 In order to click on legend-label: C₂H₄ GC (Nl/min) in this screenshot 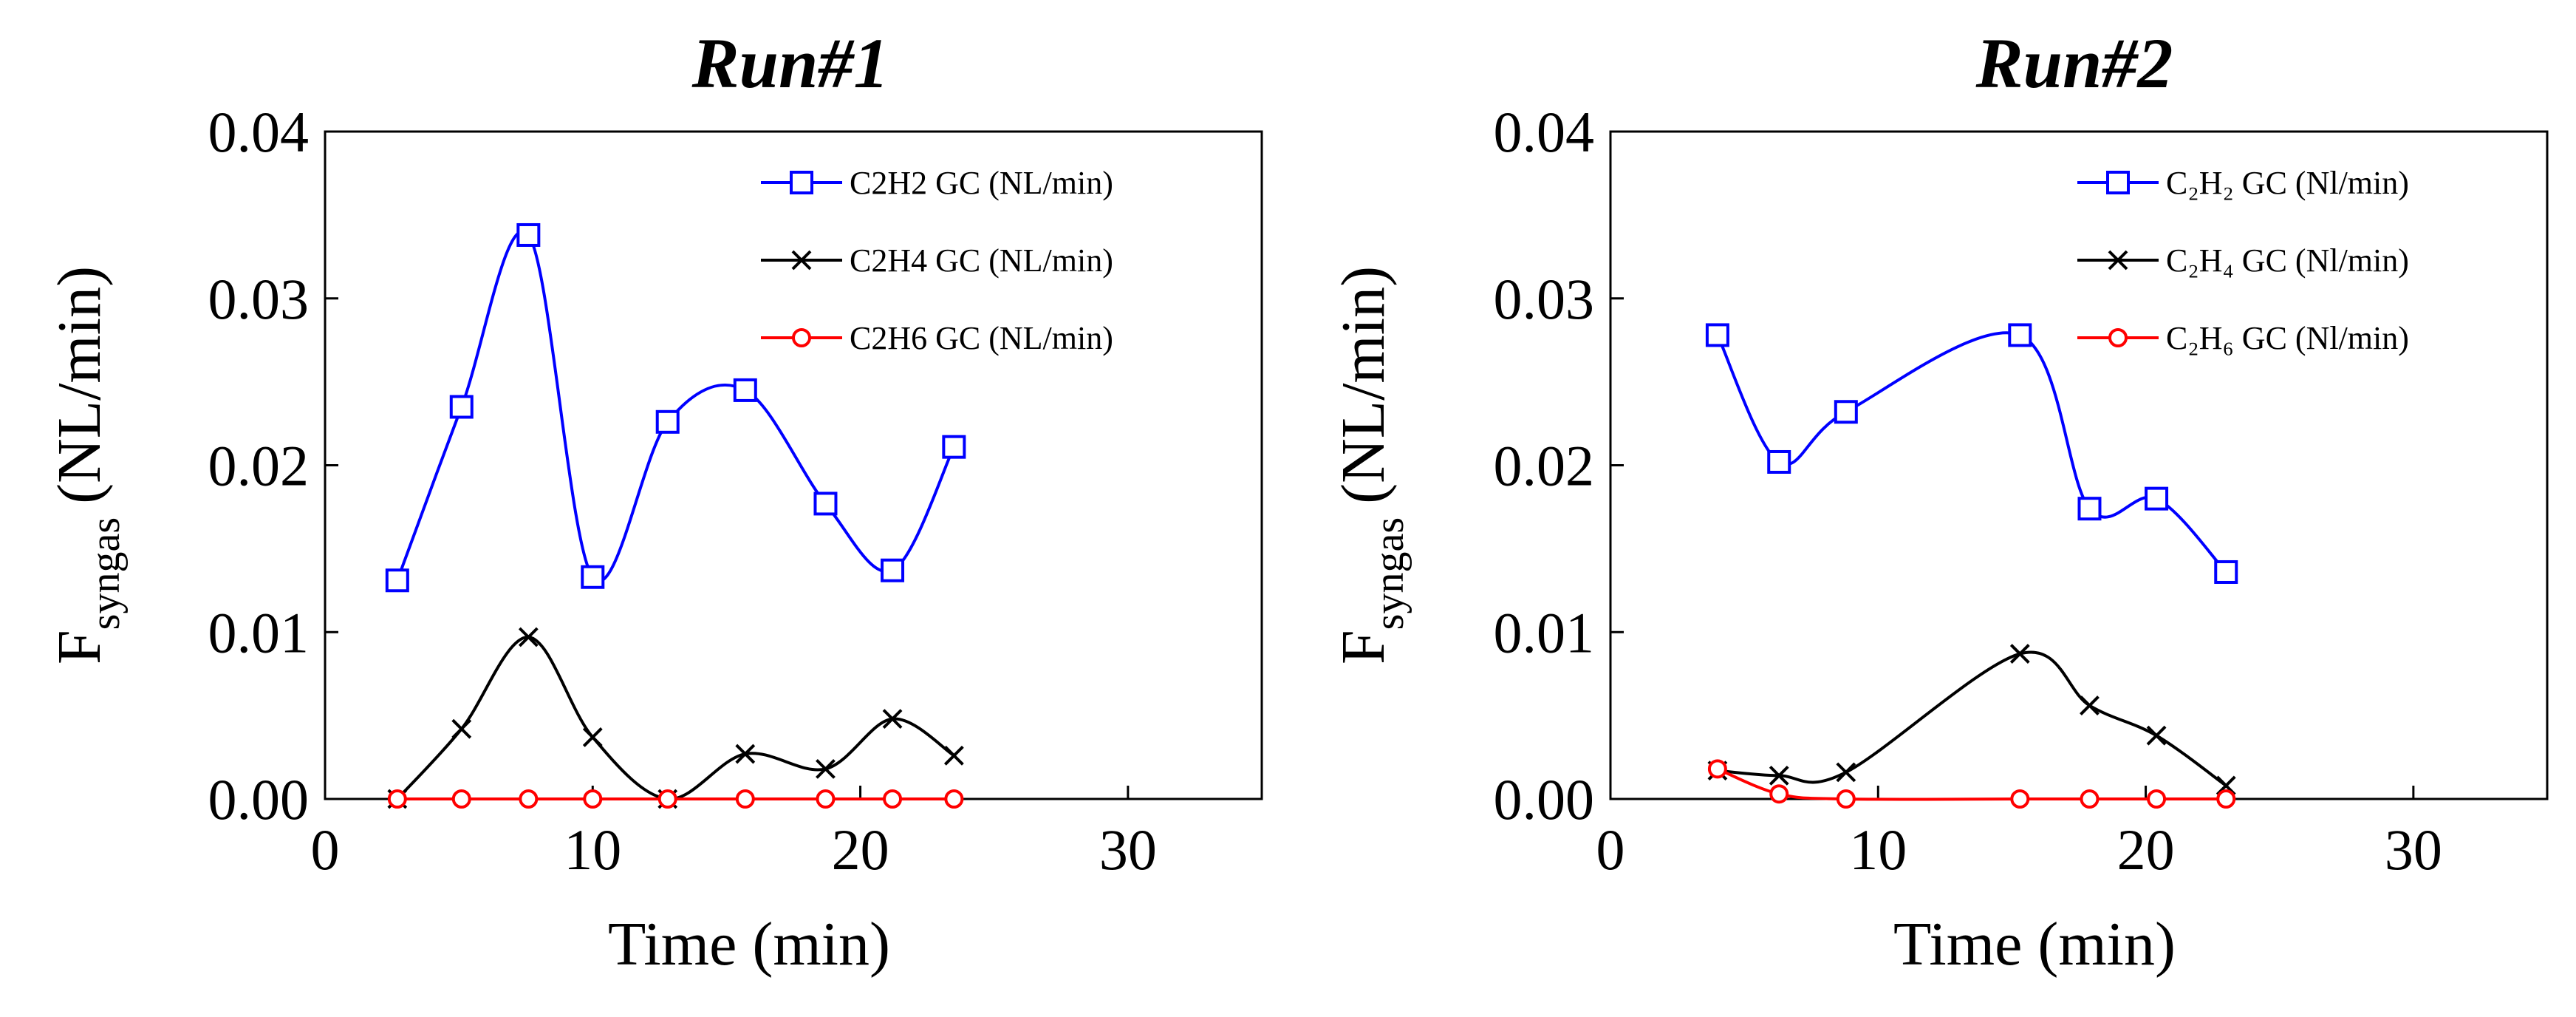, I will do `click(2287, 260)`.